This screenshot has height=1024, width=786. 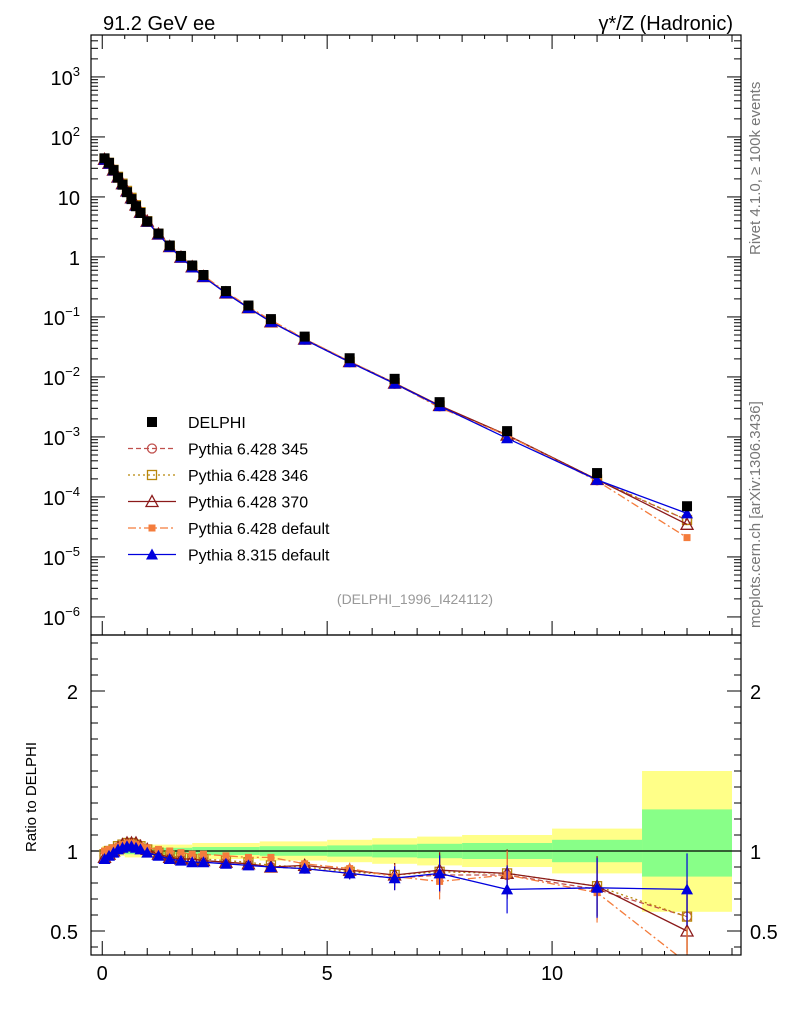 I want to click on ratio-series, so click(x=396, y=895).